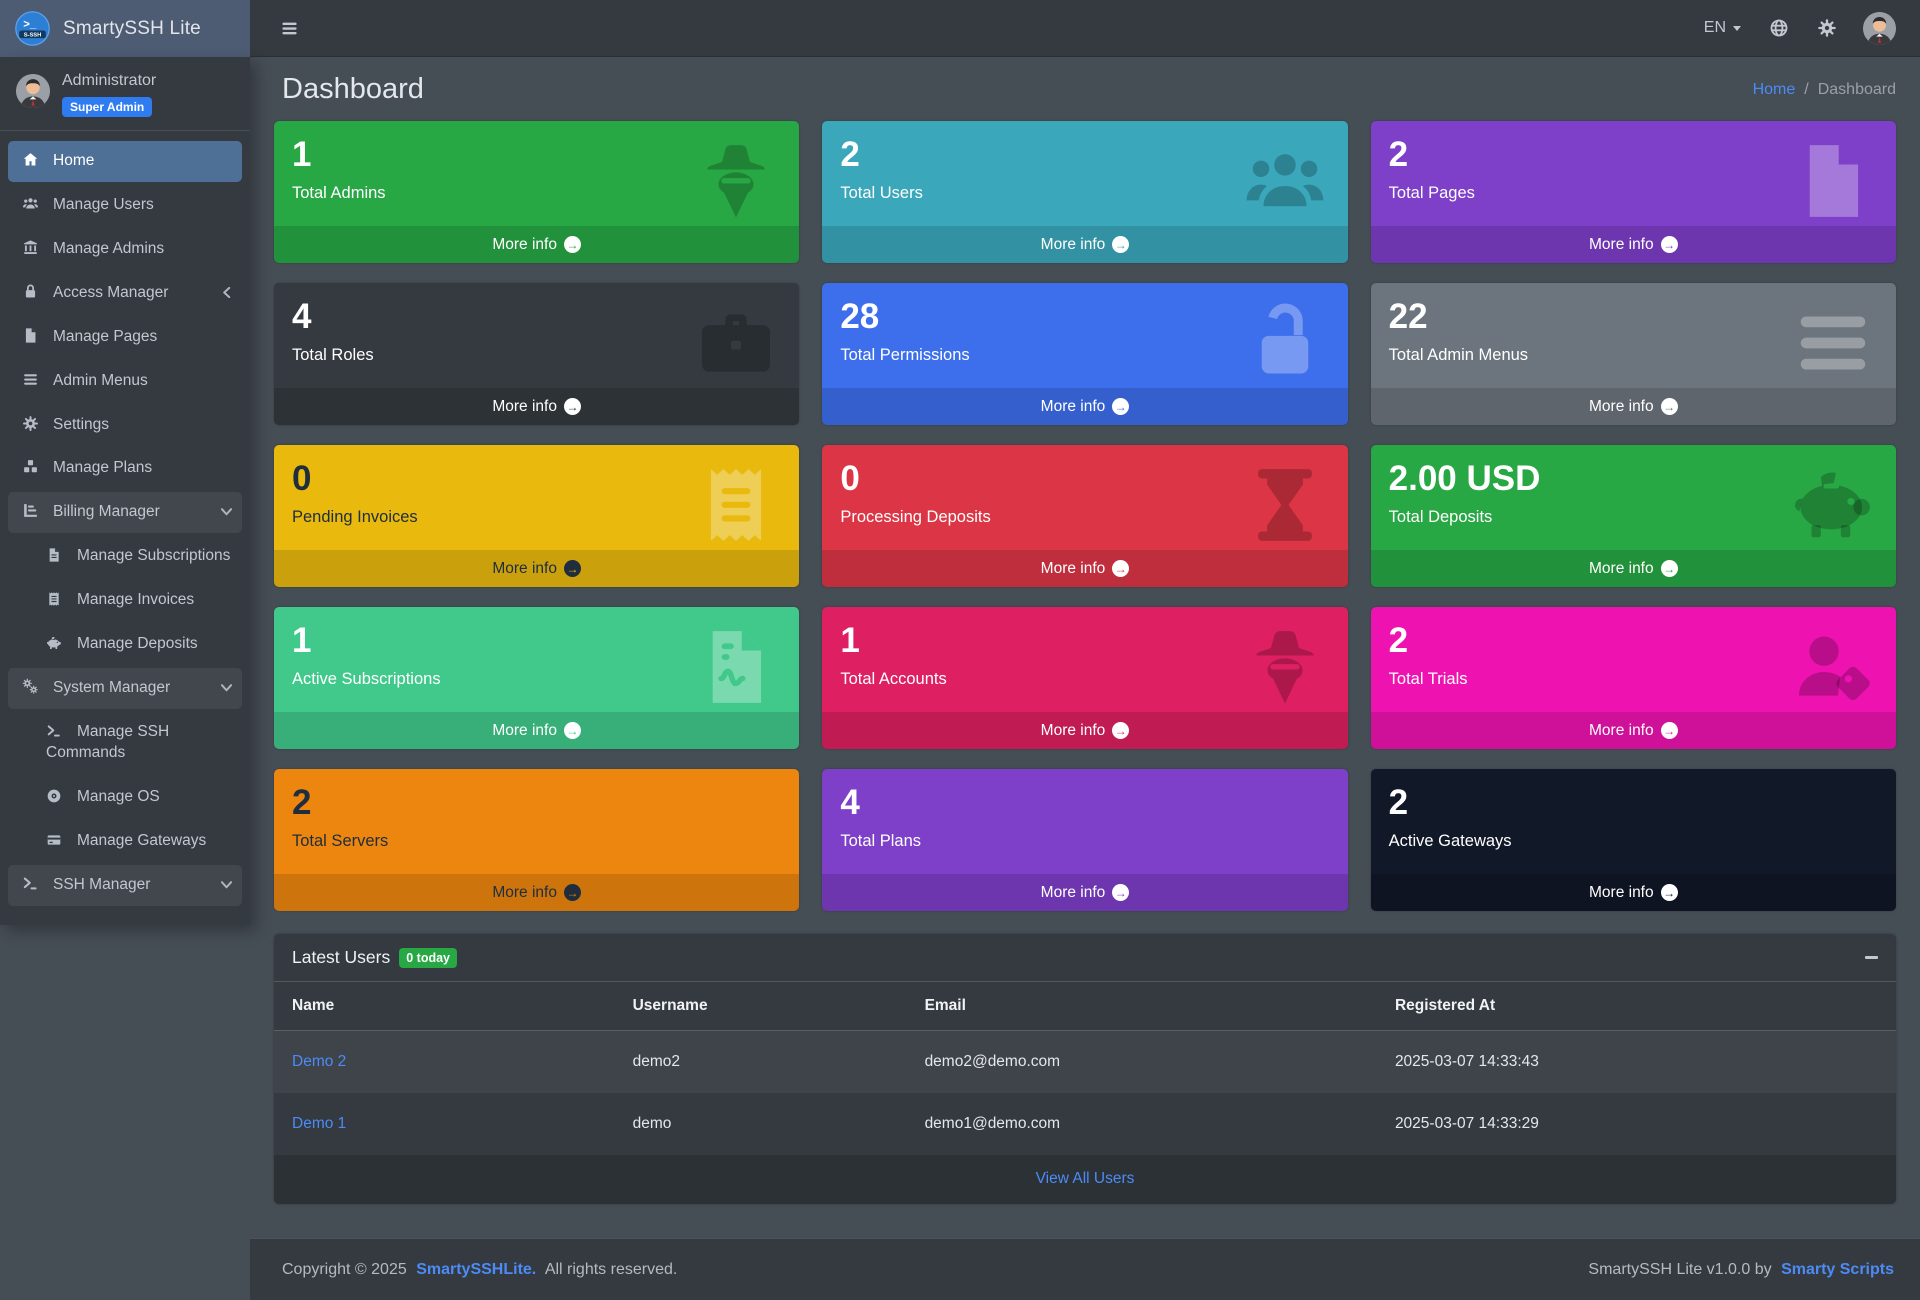 The image size is (1920, 1300). What do you see at coordinates (1741, 1269) in the screenshot?
I see `version-text: SmartySSH Lite v1.0.0 by Smarty Scripts` at bounding box center [1741, 1269].